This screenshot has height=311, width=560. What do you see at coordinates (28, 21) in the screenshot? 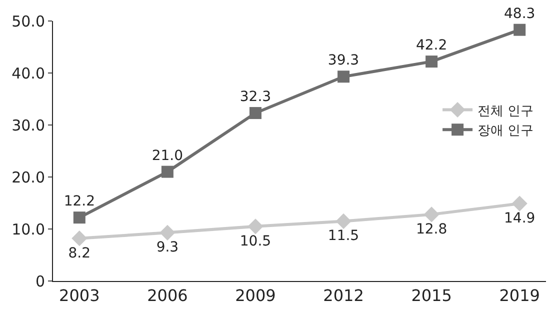
I see `y-tick-label: 50.0` at bounding box center [28, 21].